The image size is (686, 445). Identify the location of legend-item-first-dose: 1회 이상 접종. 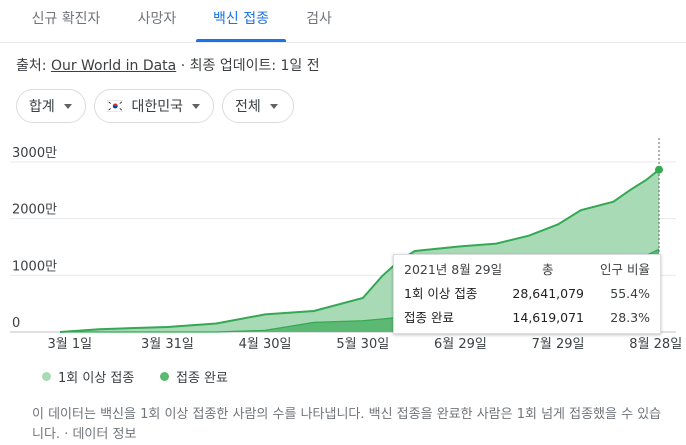
(88, 376).